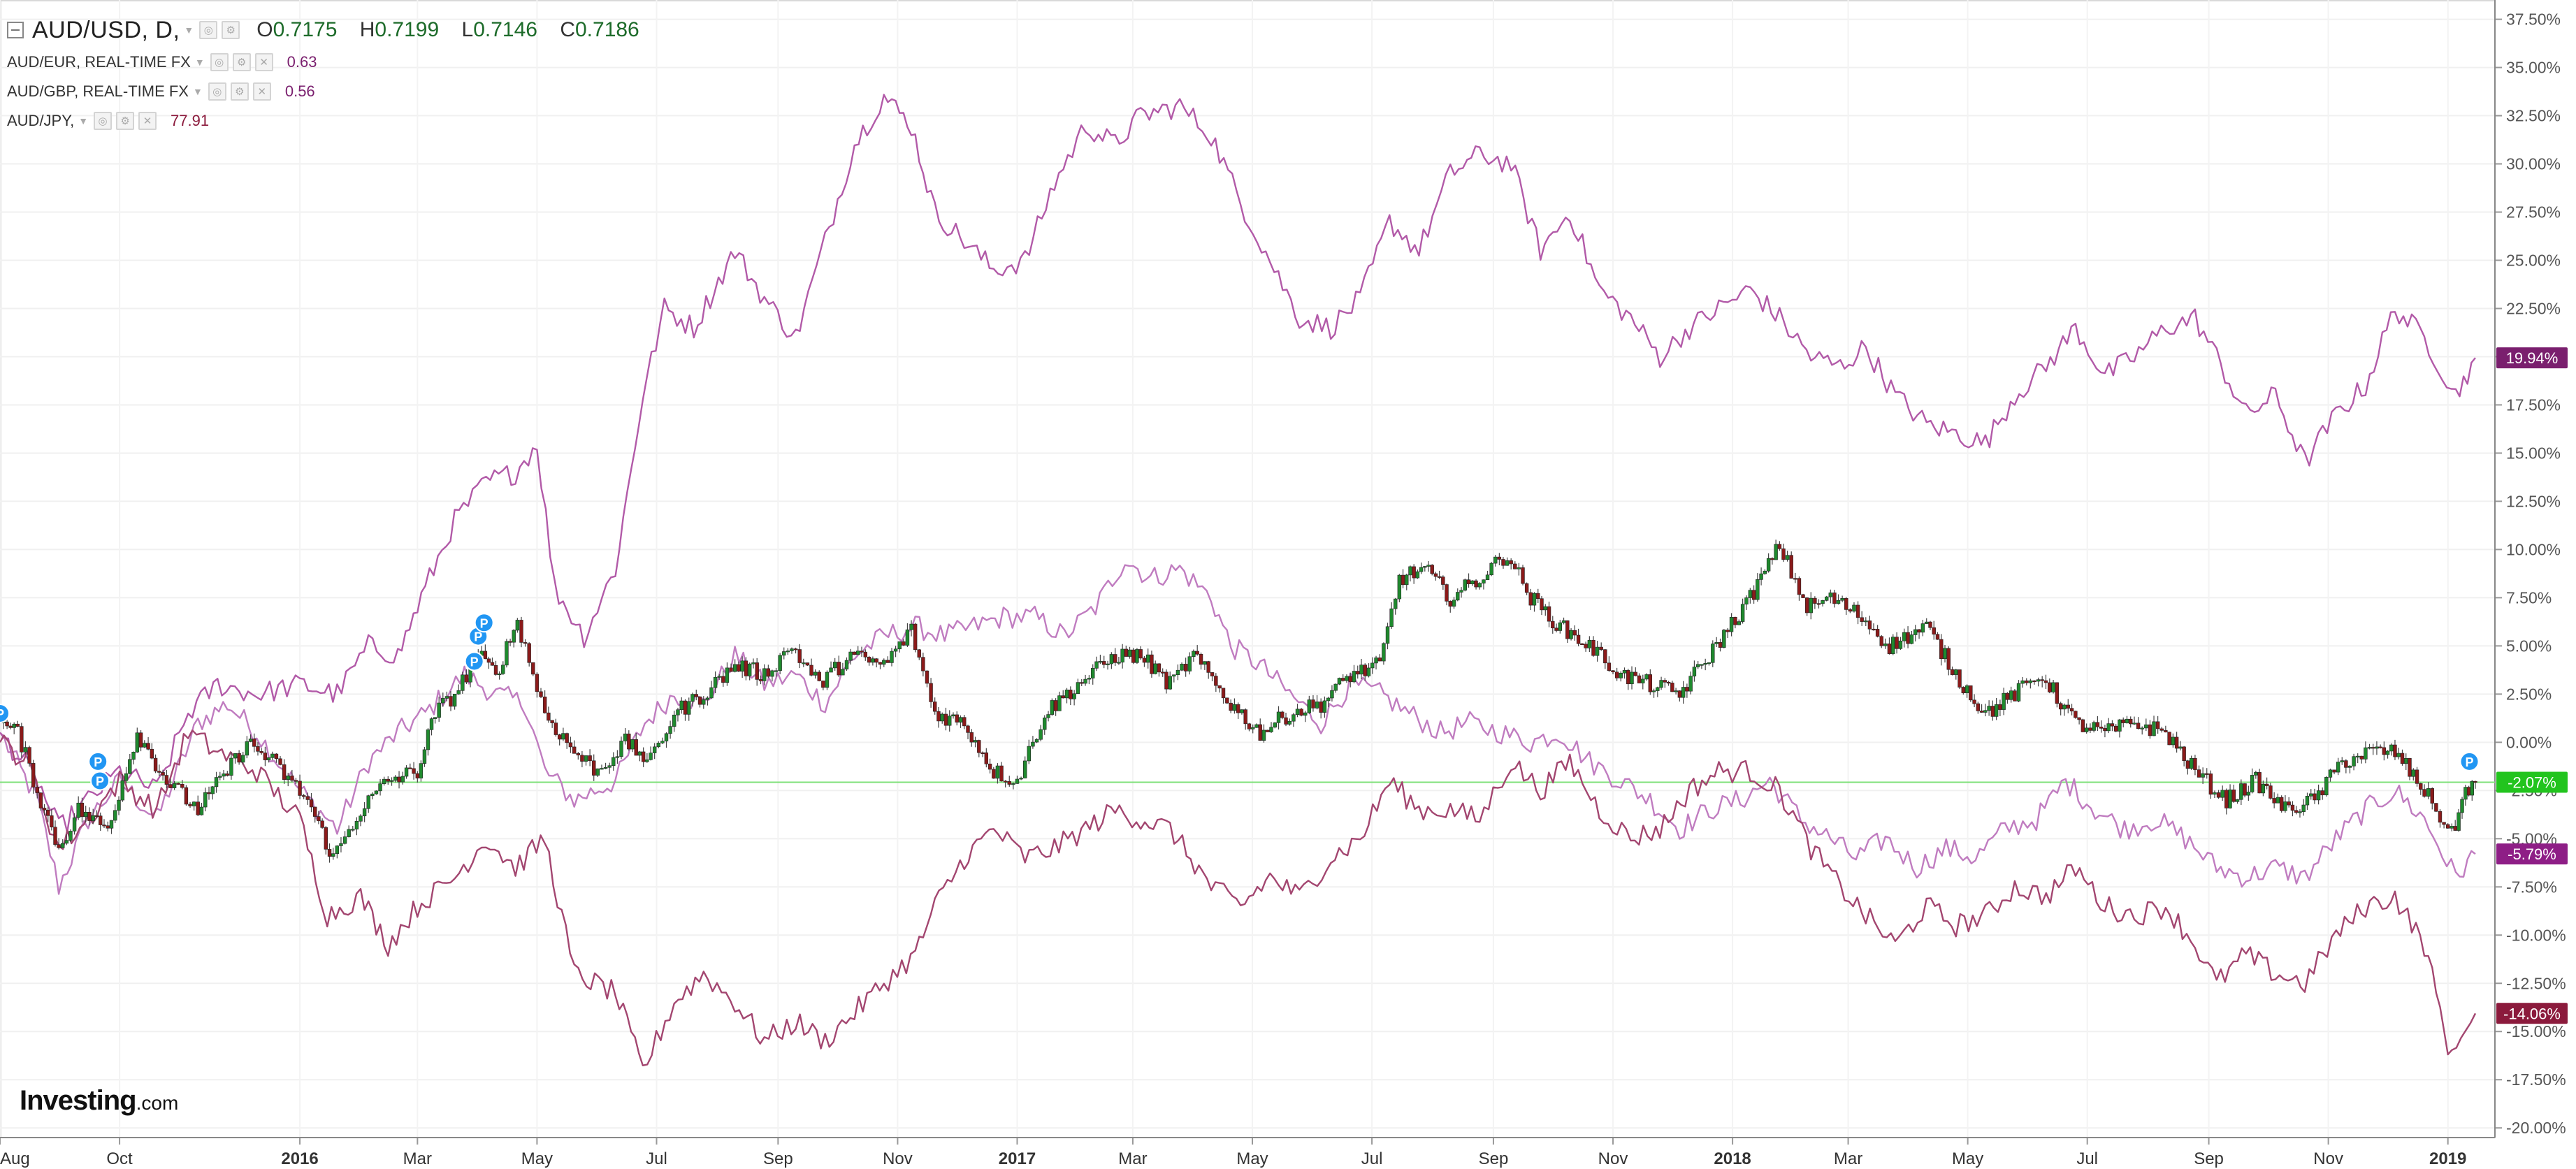  What do you see at coordinates (15, 30) in the screenshot?
I see `collapse-icon` at bounding box center [15, 30].